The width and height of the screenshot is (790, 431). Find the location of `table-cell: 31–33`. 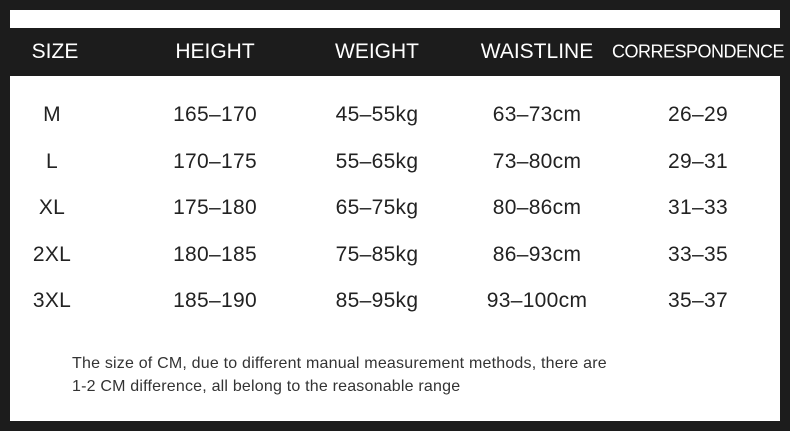

table-cell: 31–33 is located at coordinates (698, 207).